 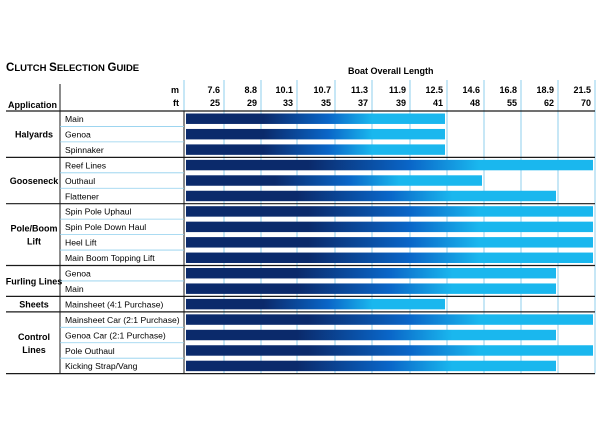 I want to click on group-label: Sheets, so click(x=34, y=305).